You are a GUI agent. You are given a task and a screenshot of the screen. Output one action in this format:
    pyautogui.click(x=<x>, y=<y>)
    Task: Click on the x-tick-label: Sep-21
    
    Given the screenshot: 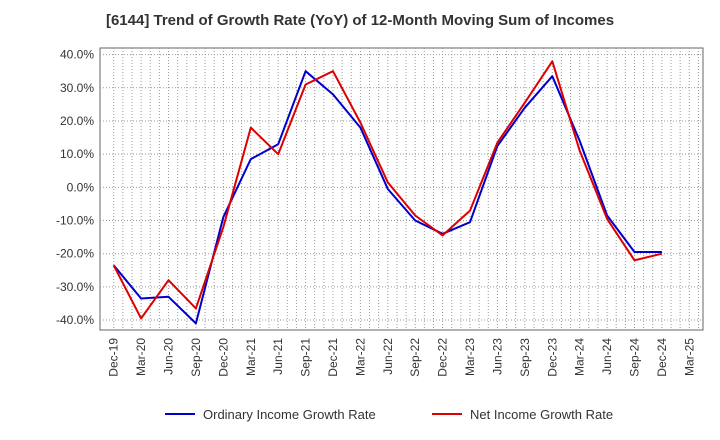 What is the action you would take?
    pyautogui.click(x=306, y=357)
    